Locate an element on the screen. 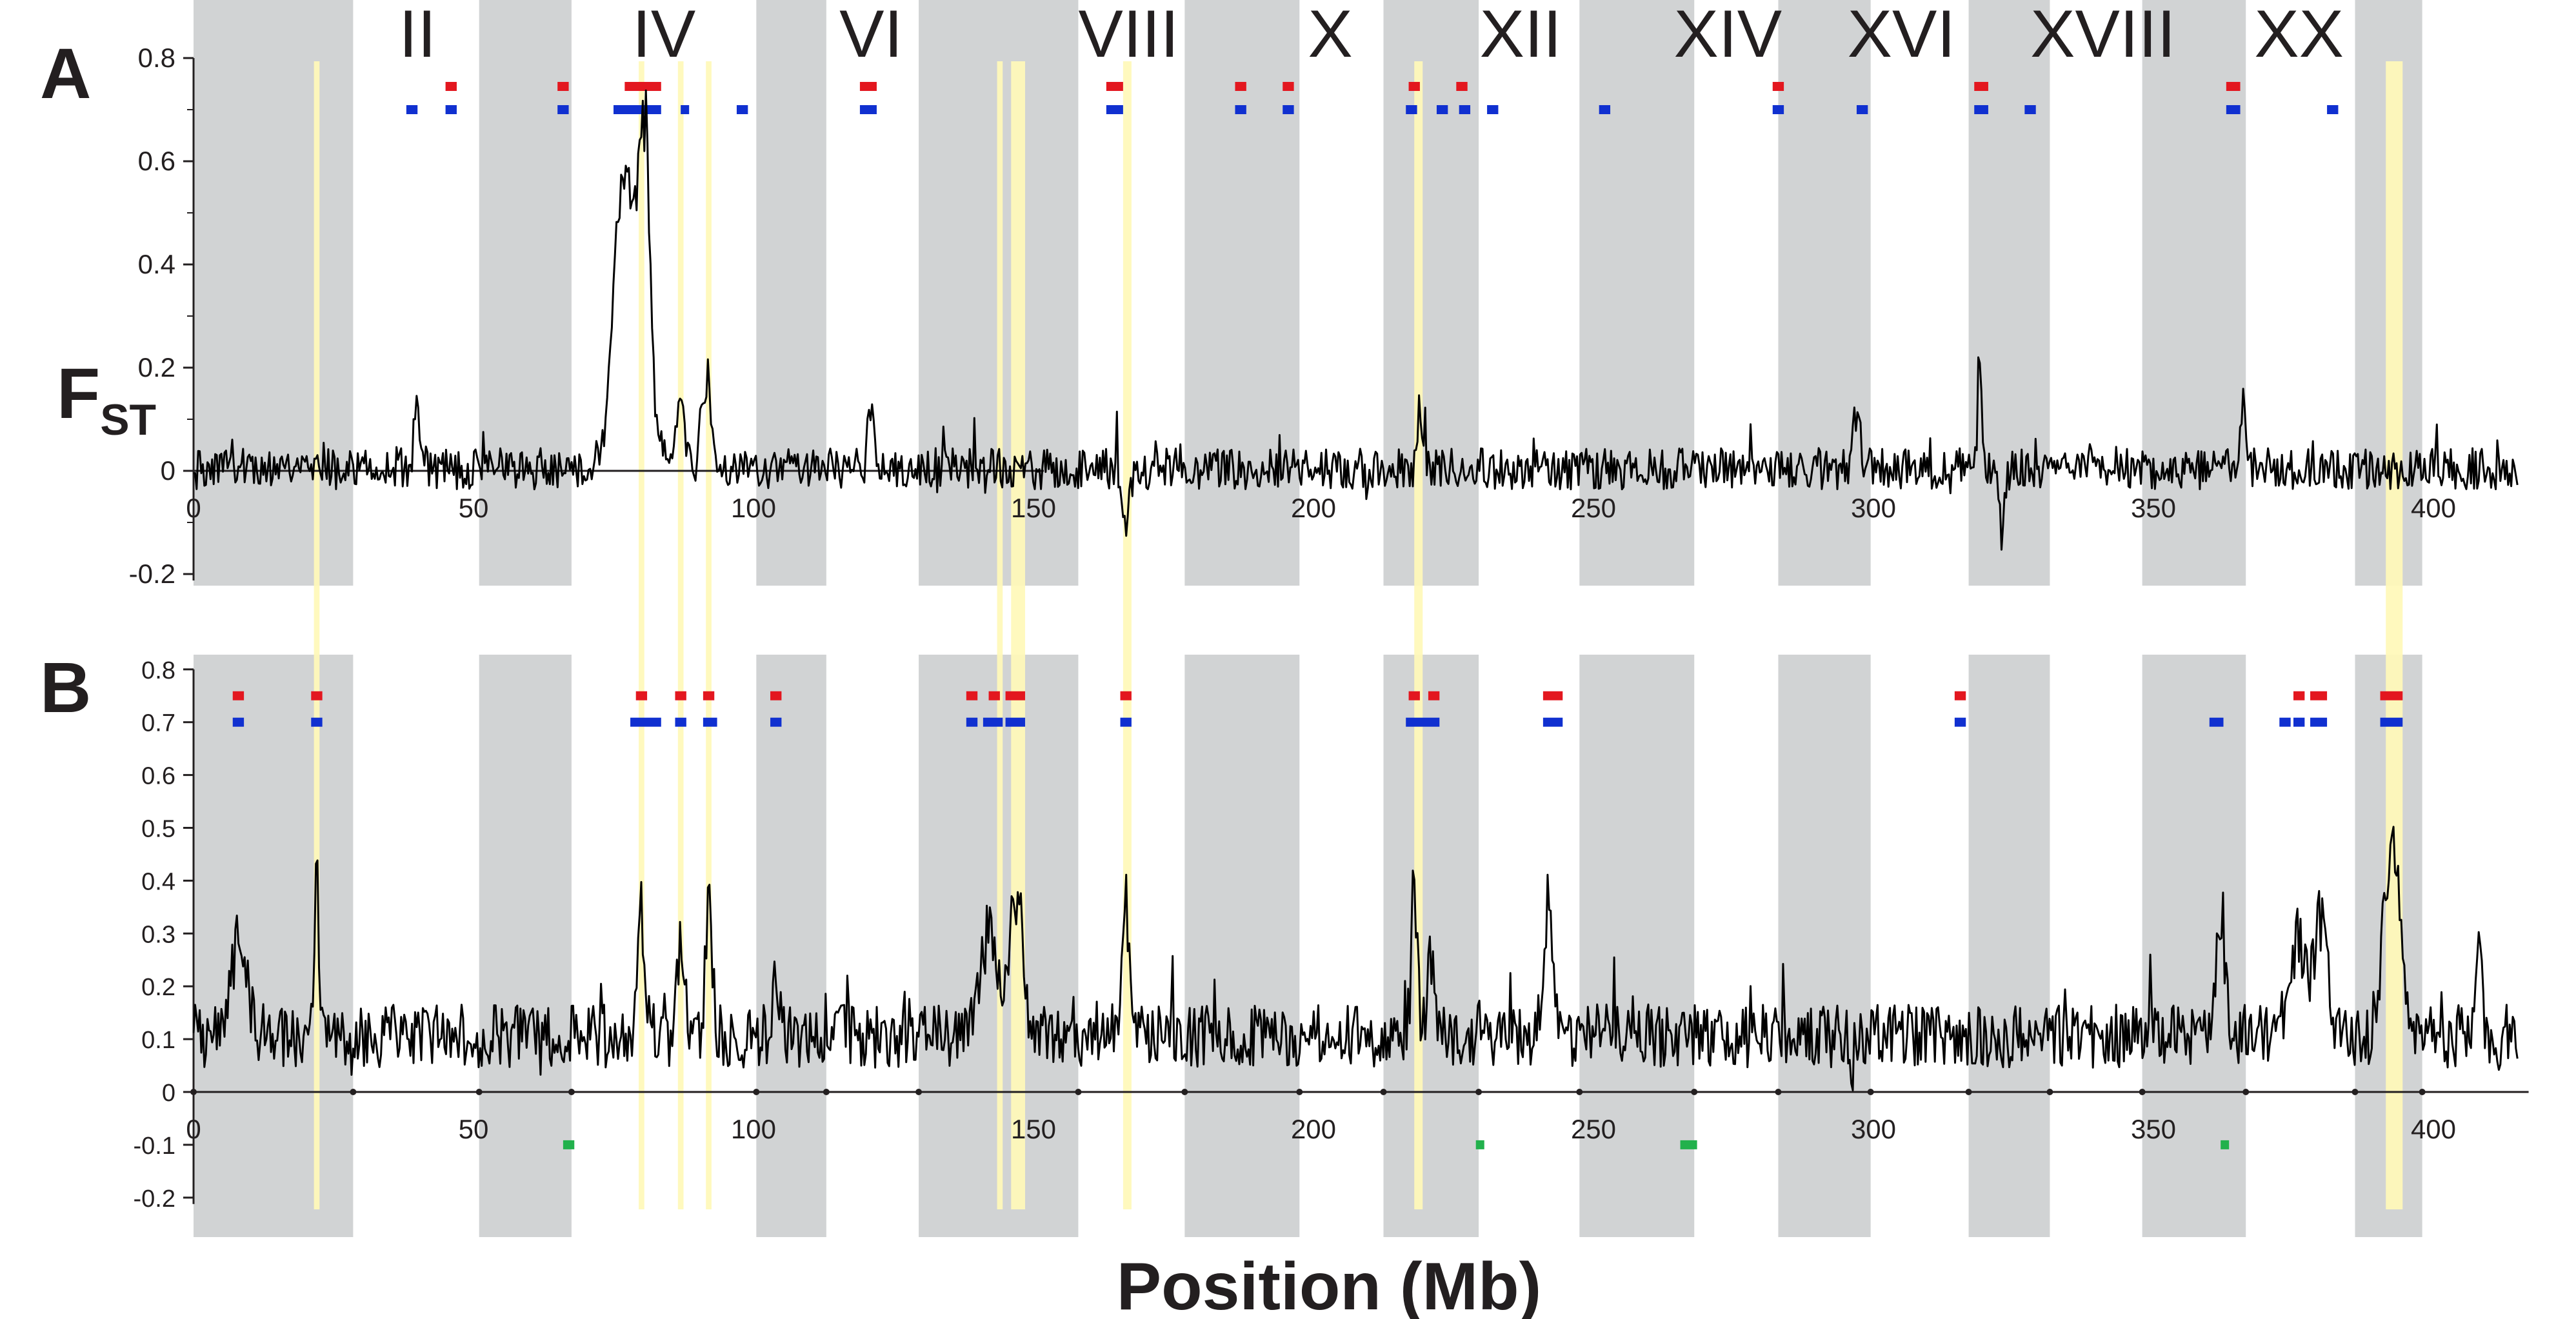 The height and width of the screenshot is (1319, 2576). panel-b-letter: B is located at coordinates (65, 688).